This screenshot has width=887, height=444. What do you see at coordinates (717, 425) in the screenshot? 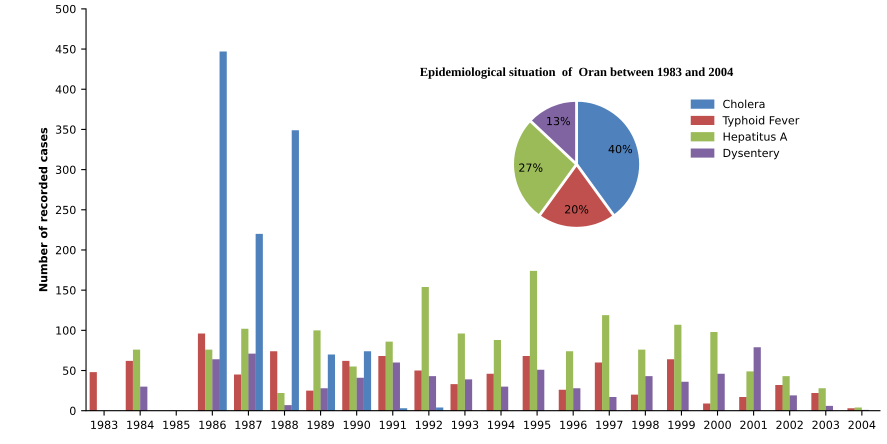
I see `x-tick-label: 2000` at bounding box center [717, 425].